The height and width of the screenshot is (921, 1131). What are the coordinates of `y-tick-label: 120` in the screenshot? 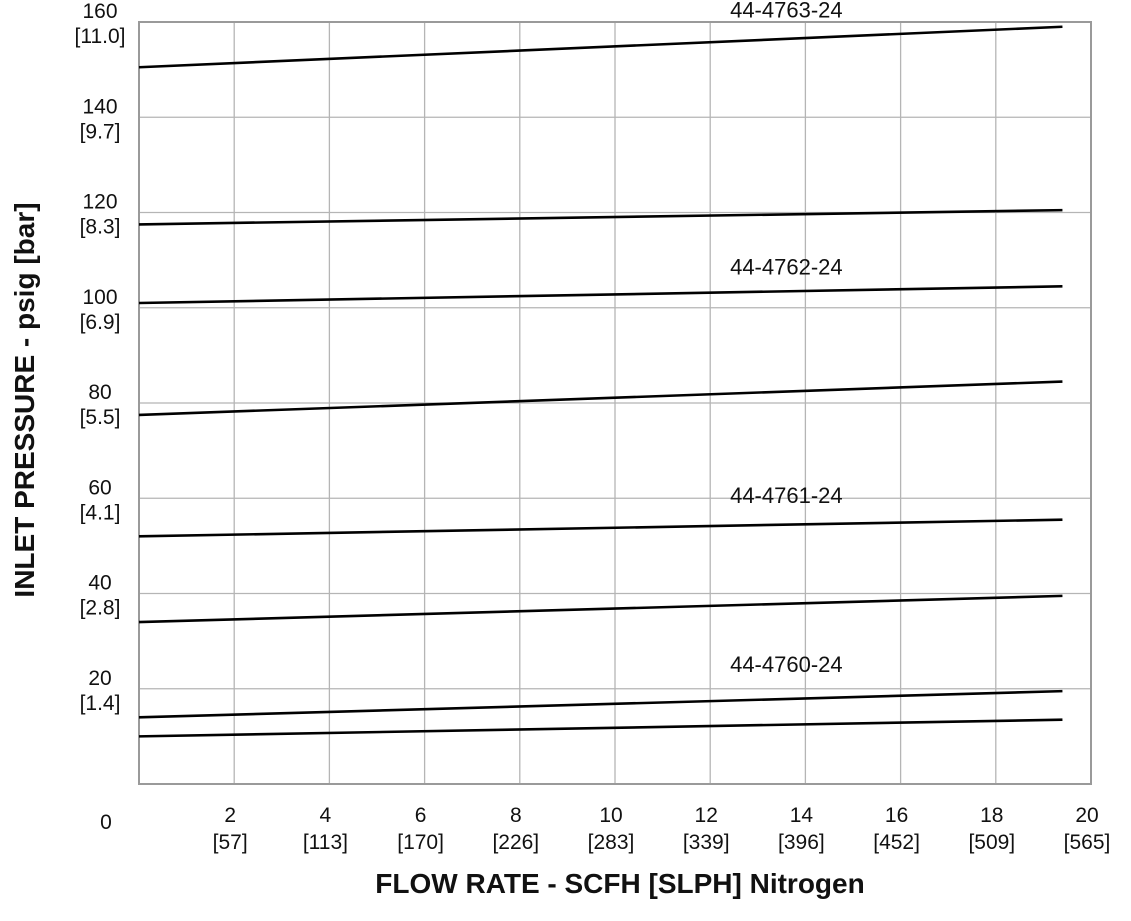 It's located at (99, 202).